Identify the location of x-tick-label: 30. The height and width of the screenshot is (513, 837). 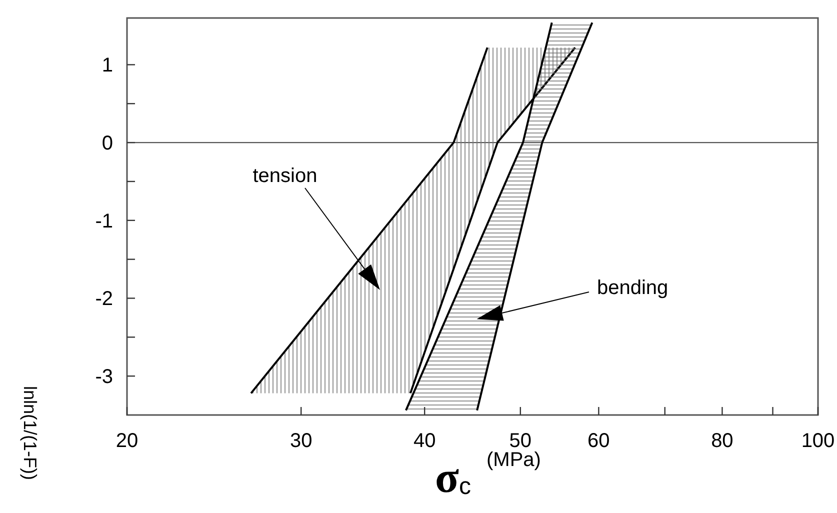
(301, 441).